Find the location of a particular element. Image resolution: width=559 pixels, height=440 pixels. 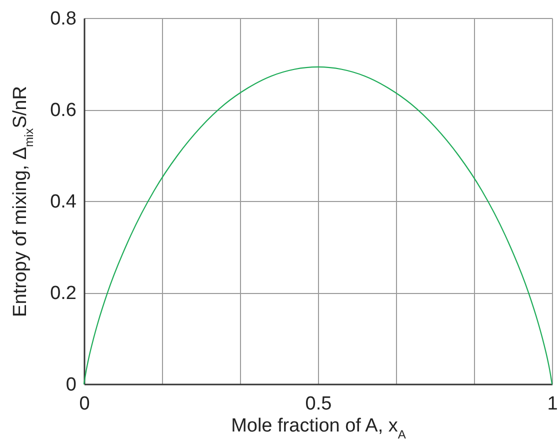

y-tick-label: 0.4 is located at coordinates (63, 202).